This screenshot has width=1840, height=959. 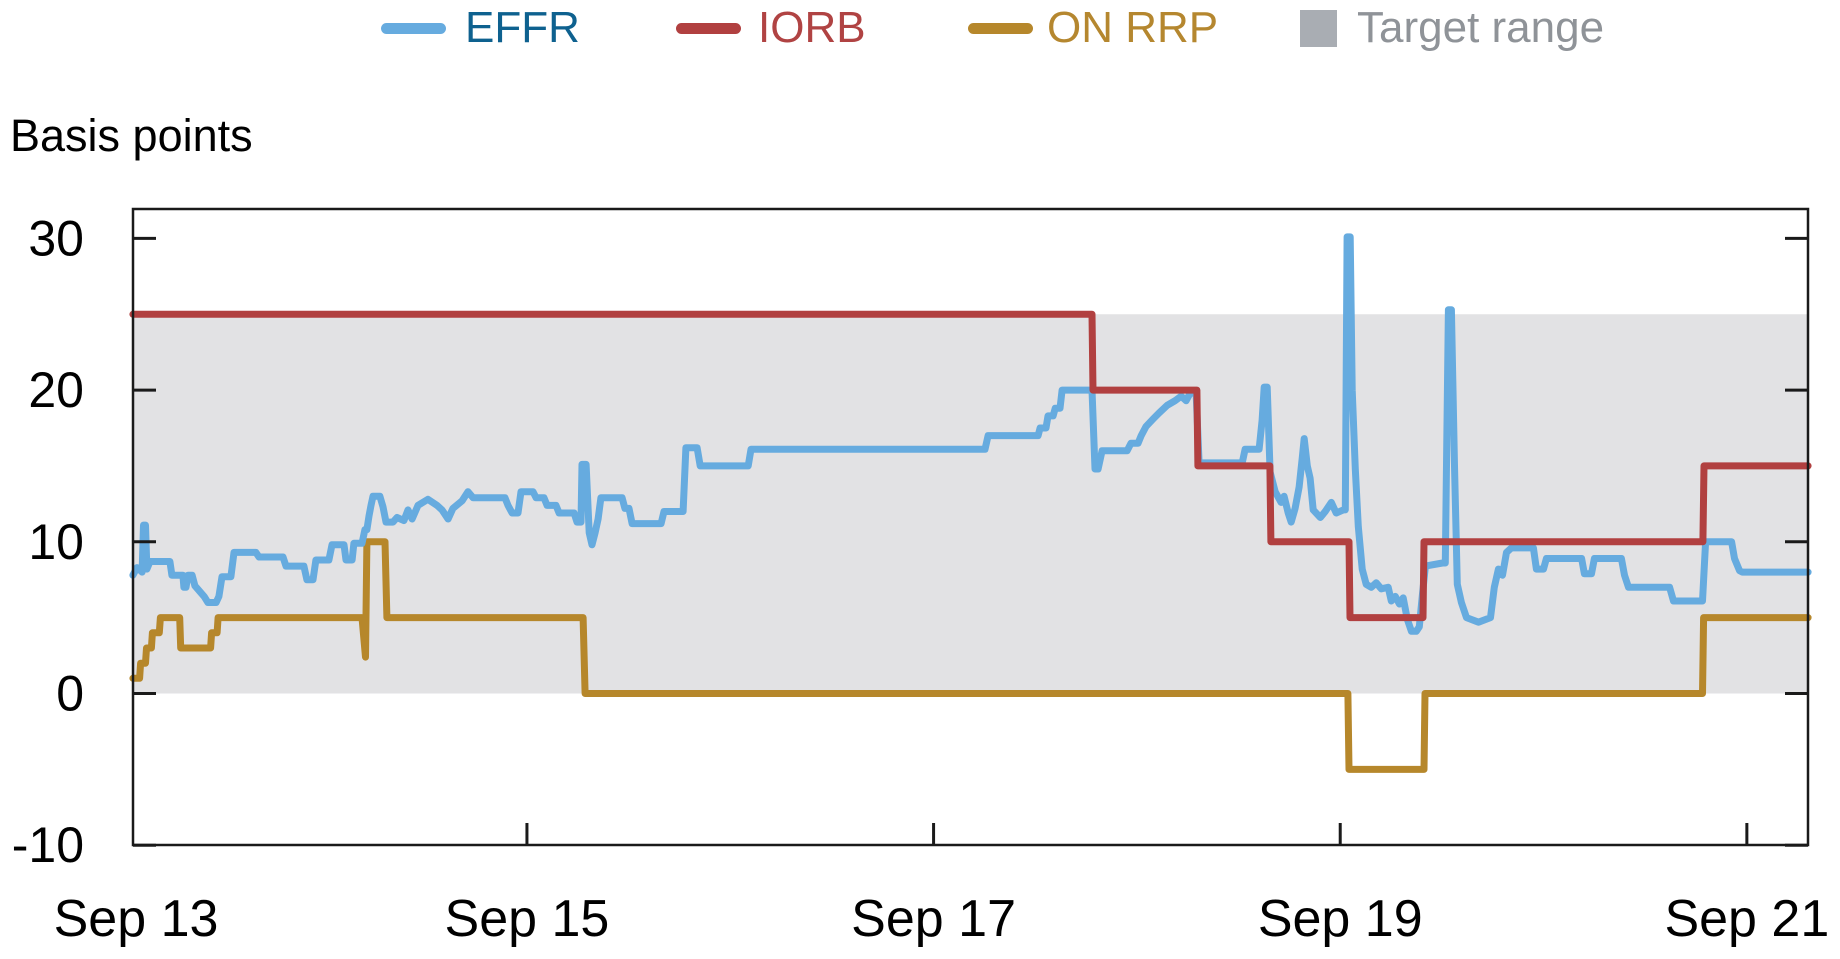 I want to click on x-tick-label: Sep 19, so click(x=1340, y=919).